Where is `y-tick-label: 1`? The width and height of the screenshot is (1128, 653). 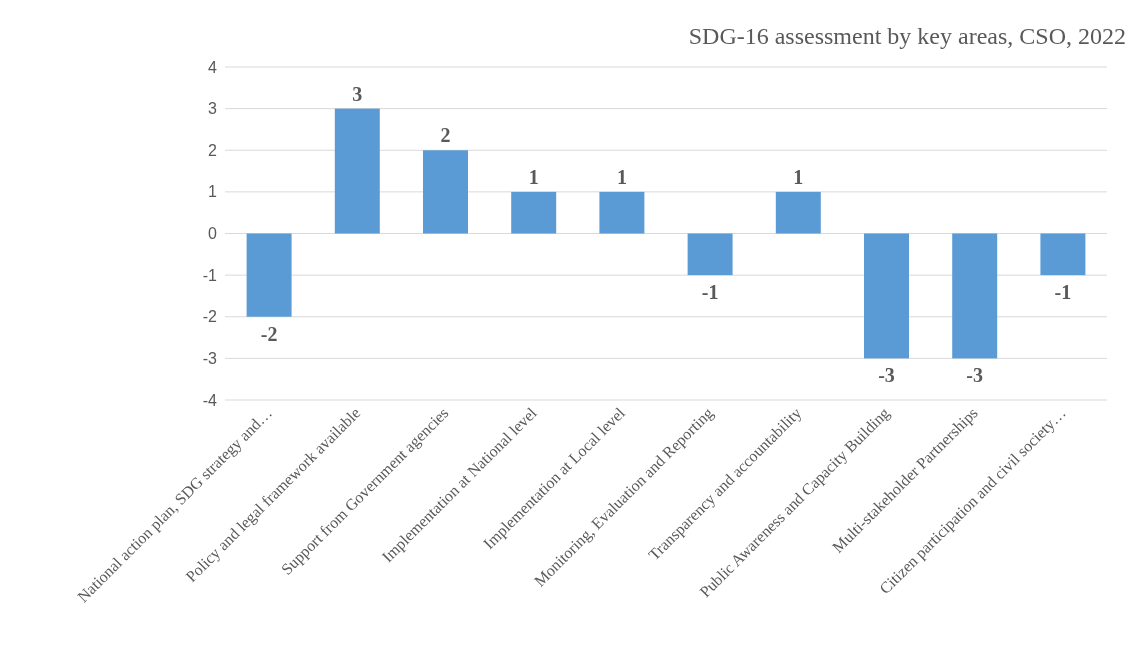
y-tick-label: 1 is located at coordinates (213, 192).